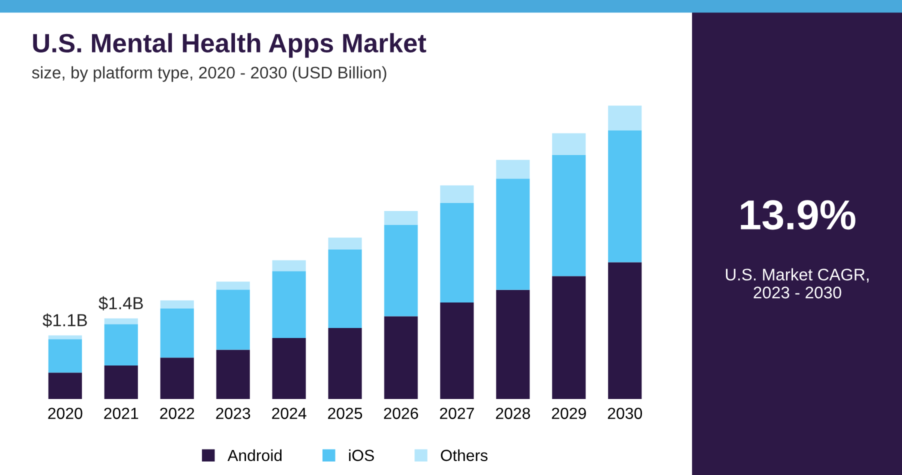 The image size is (902, 475). What do you see at coordinates (233, 414) in the screenshot?
I see `x-tick-label: 2023` at bounding box center [233, 414].